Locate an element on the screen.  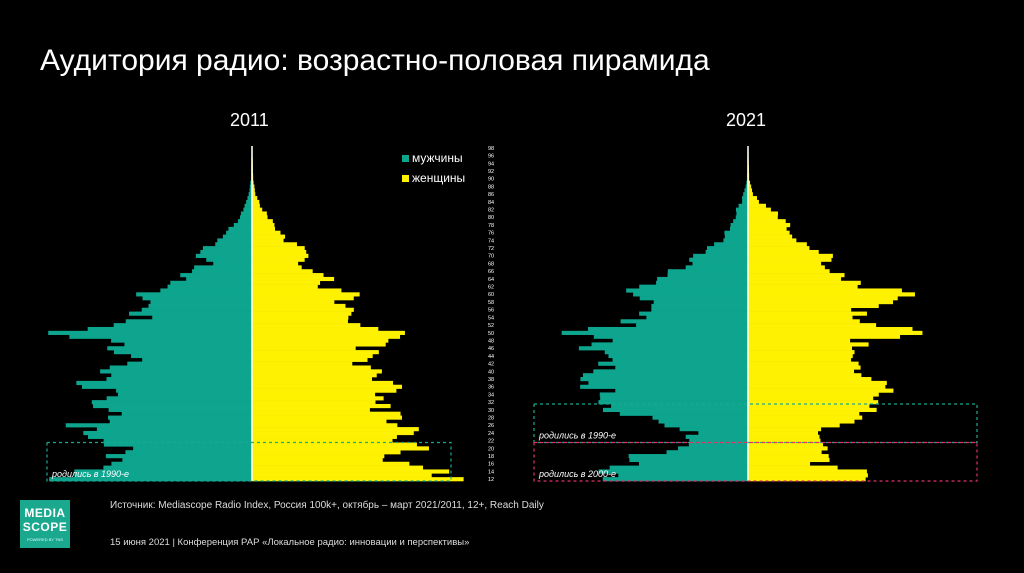
age-tick-96: 96 is located at coordinates (491, 157).